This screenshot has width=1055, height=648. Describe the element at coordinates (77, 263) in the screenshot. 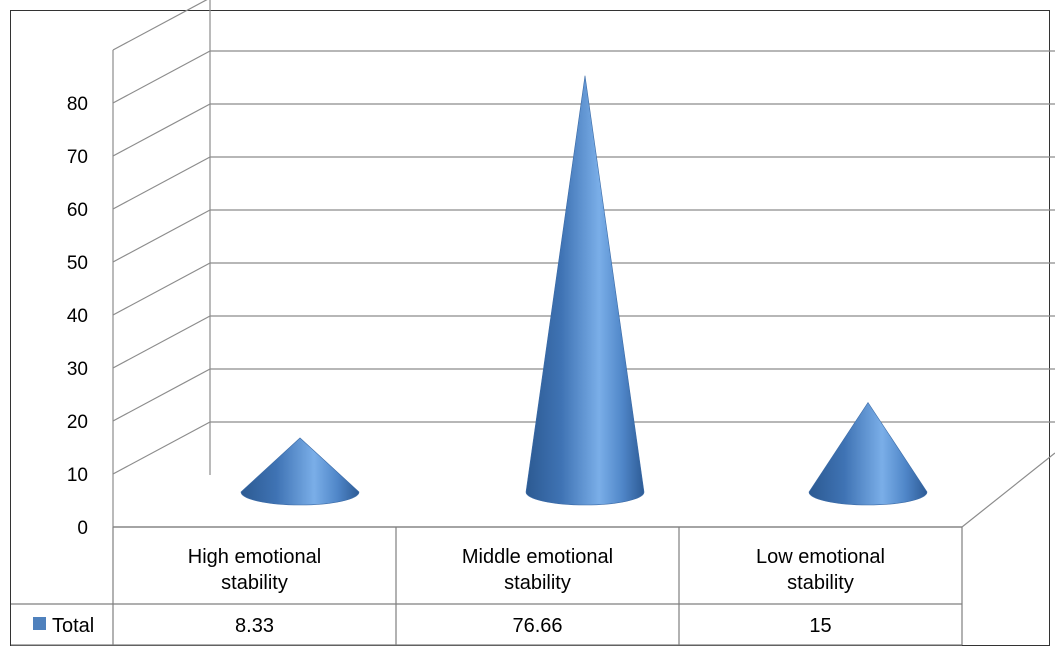

I see `y-tick-label: 50` at that location.